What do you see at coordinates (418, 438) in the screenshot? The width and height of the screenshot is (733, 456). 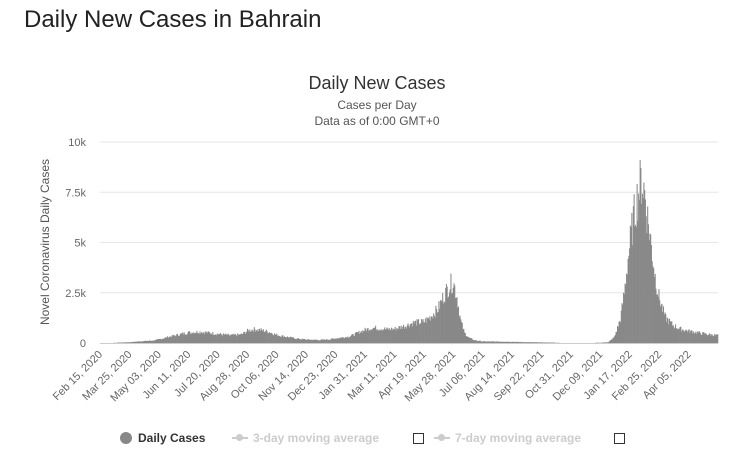 I see `checkbox-3-day-average` at bounding box center [418, 438].